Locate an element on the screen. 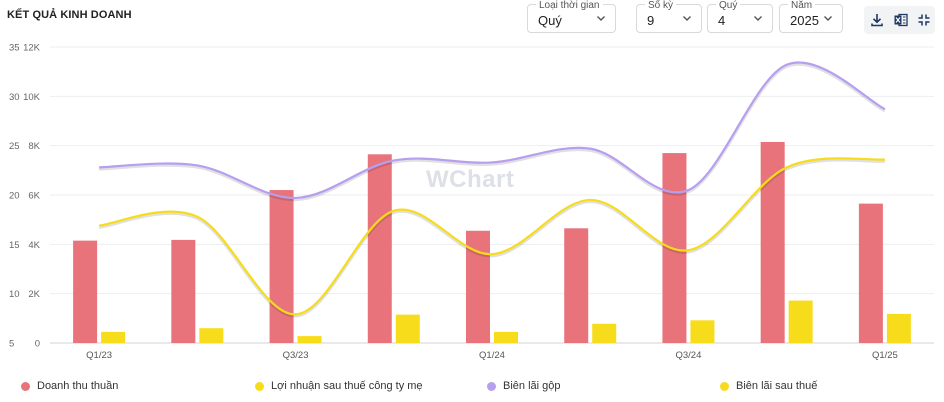 The image size is (944, 402). chart-toolbar is located at coordinates (899, 20).